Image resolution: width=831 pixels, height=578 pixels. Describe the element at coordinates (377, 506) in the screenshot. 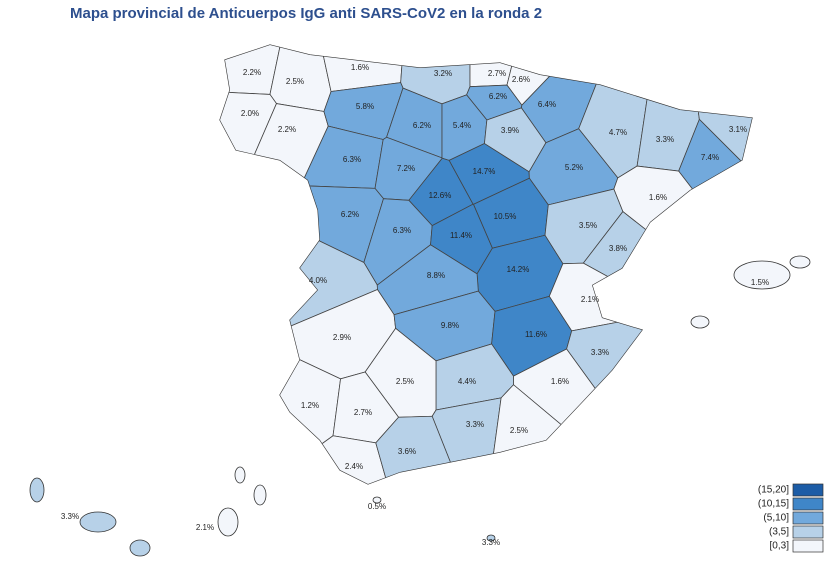

I see `province-label: 0.5%` at that location.